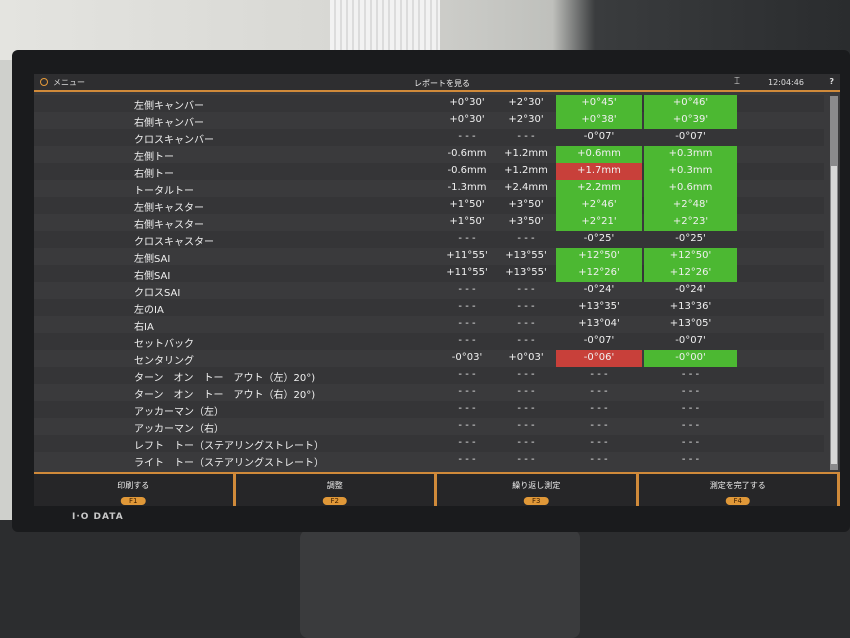 The height and width of the screenshot is (638, 850). Describe the element at coordinates (429, 307) in the screenshot. I see `table-row: 左のIA - - - - - - +13°35' +13°36'` at that location.